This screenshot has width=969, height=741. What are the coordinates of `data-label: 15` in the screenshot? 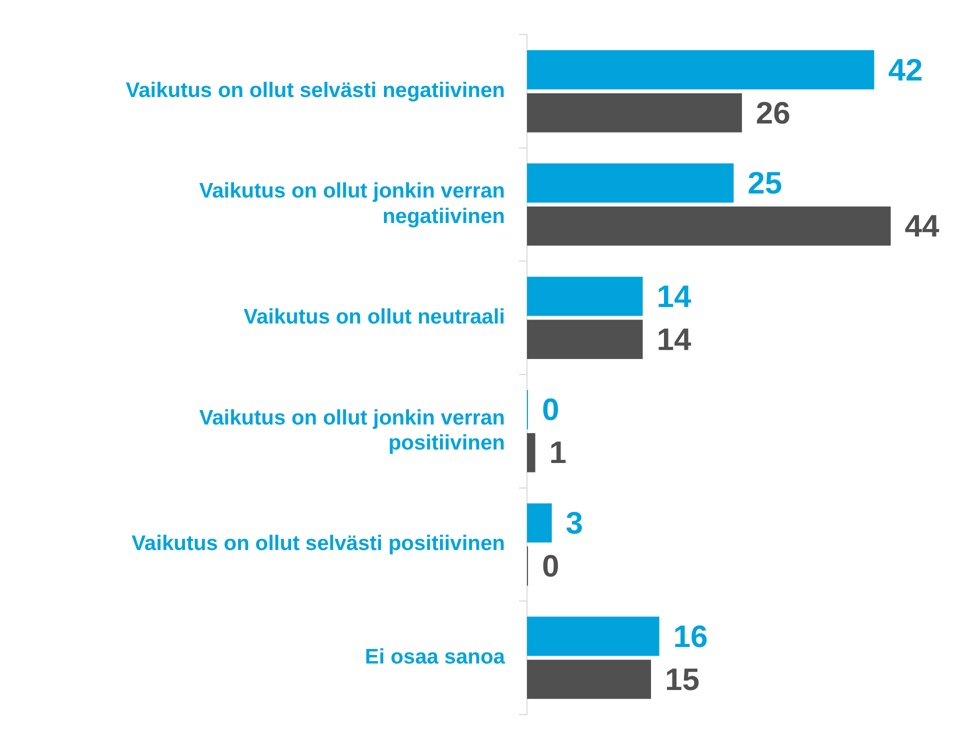 It's located at (682, 679).